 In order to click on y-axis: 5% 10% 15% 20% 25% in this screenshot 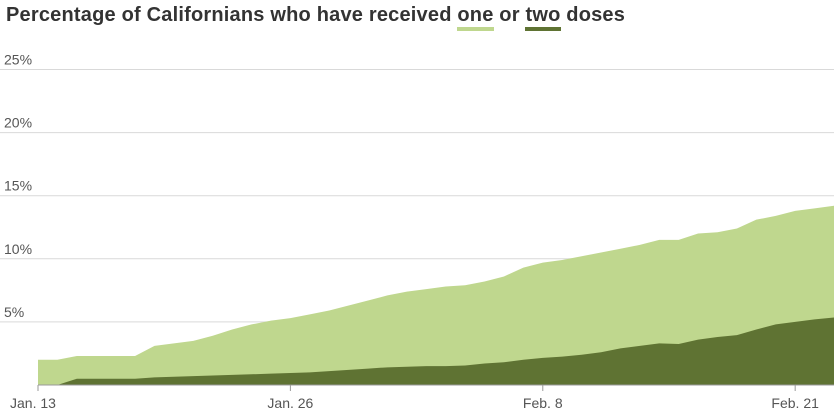, I will do `click(18, 186)`.